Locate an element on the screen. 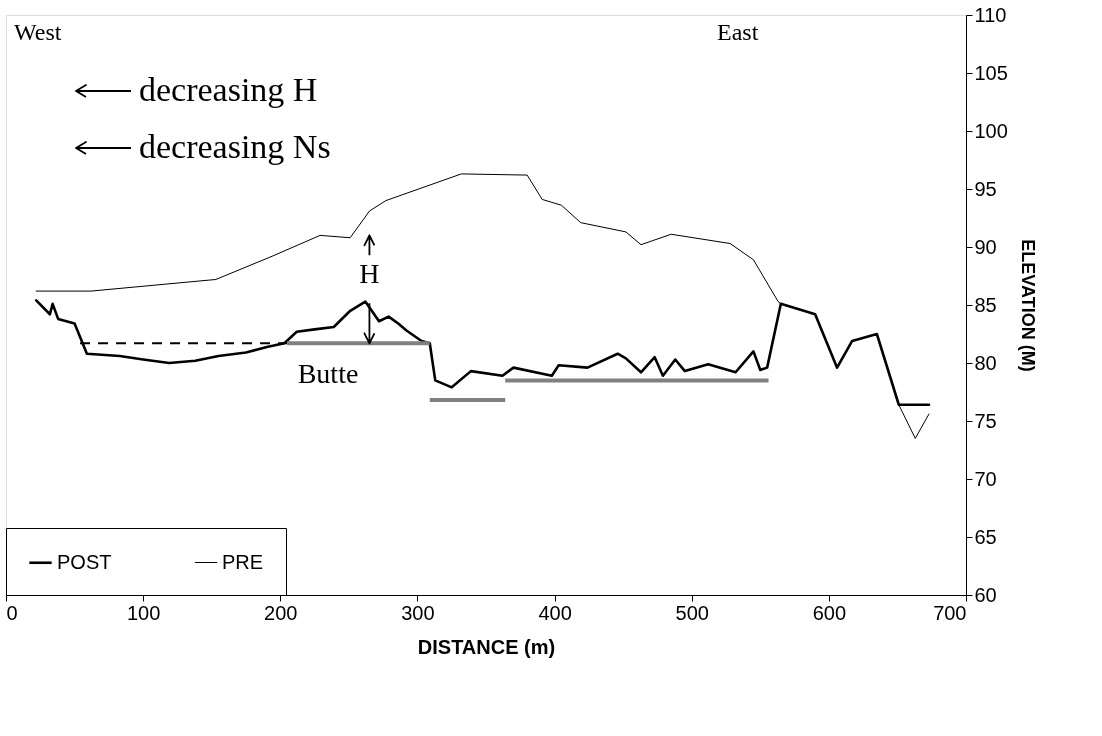 Image resolution: width=1102 pixels, height=736 pixels. x-tick-label: 200 is located at coordinates (281, 612).